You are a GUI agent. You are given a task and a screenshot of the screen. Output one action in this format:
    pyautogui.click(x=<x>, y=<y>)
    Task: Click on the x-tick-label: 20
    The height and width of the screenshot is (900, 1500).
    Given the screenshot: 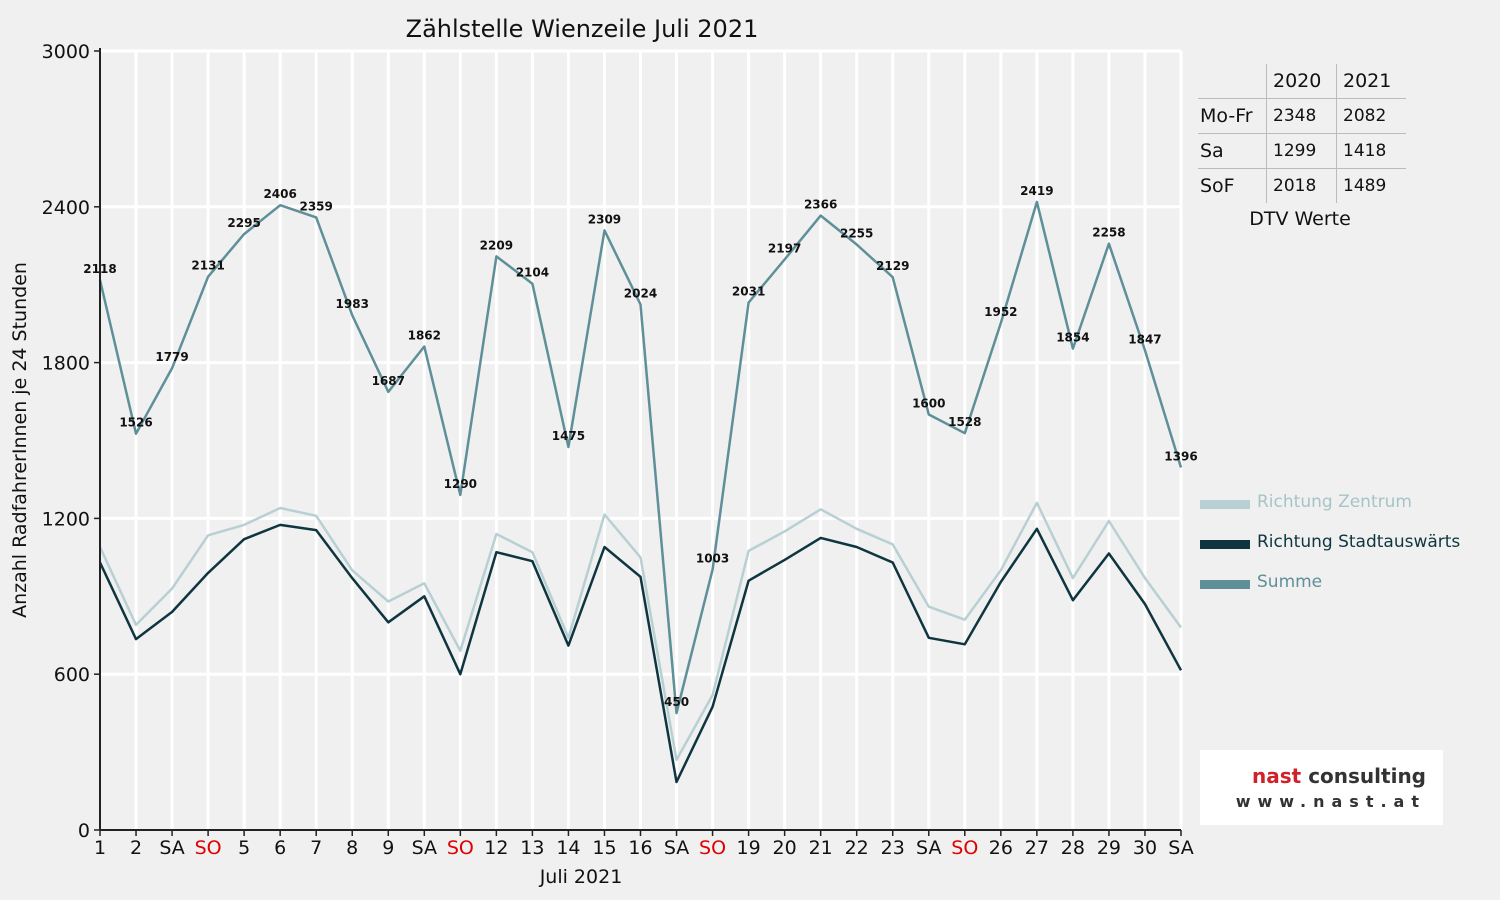 What is the action you would take?
    pyautogui.click(x=785, y=848)
    